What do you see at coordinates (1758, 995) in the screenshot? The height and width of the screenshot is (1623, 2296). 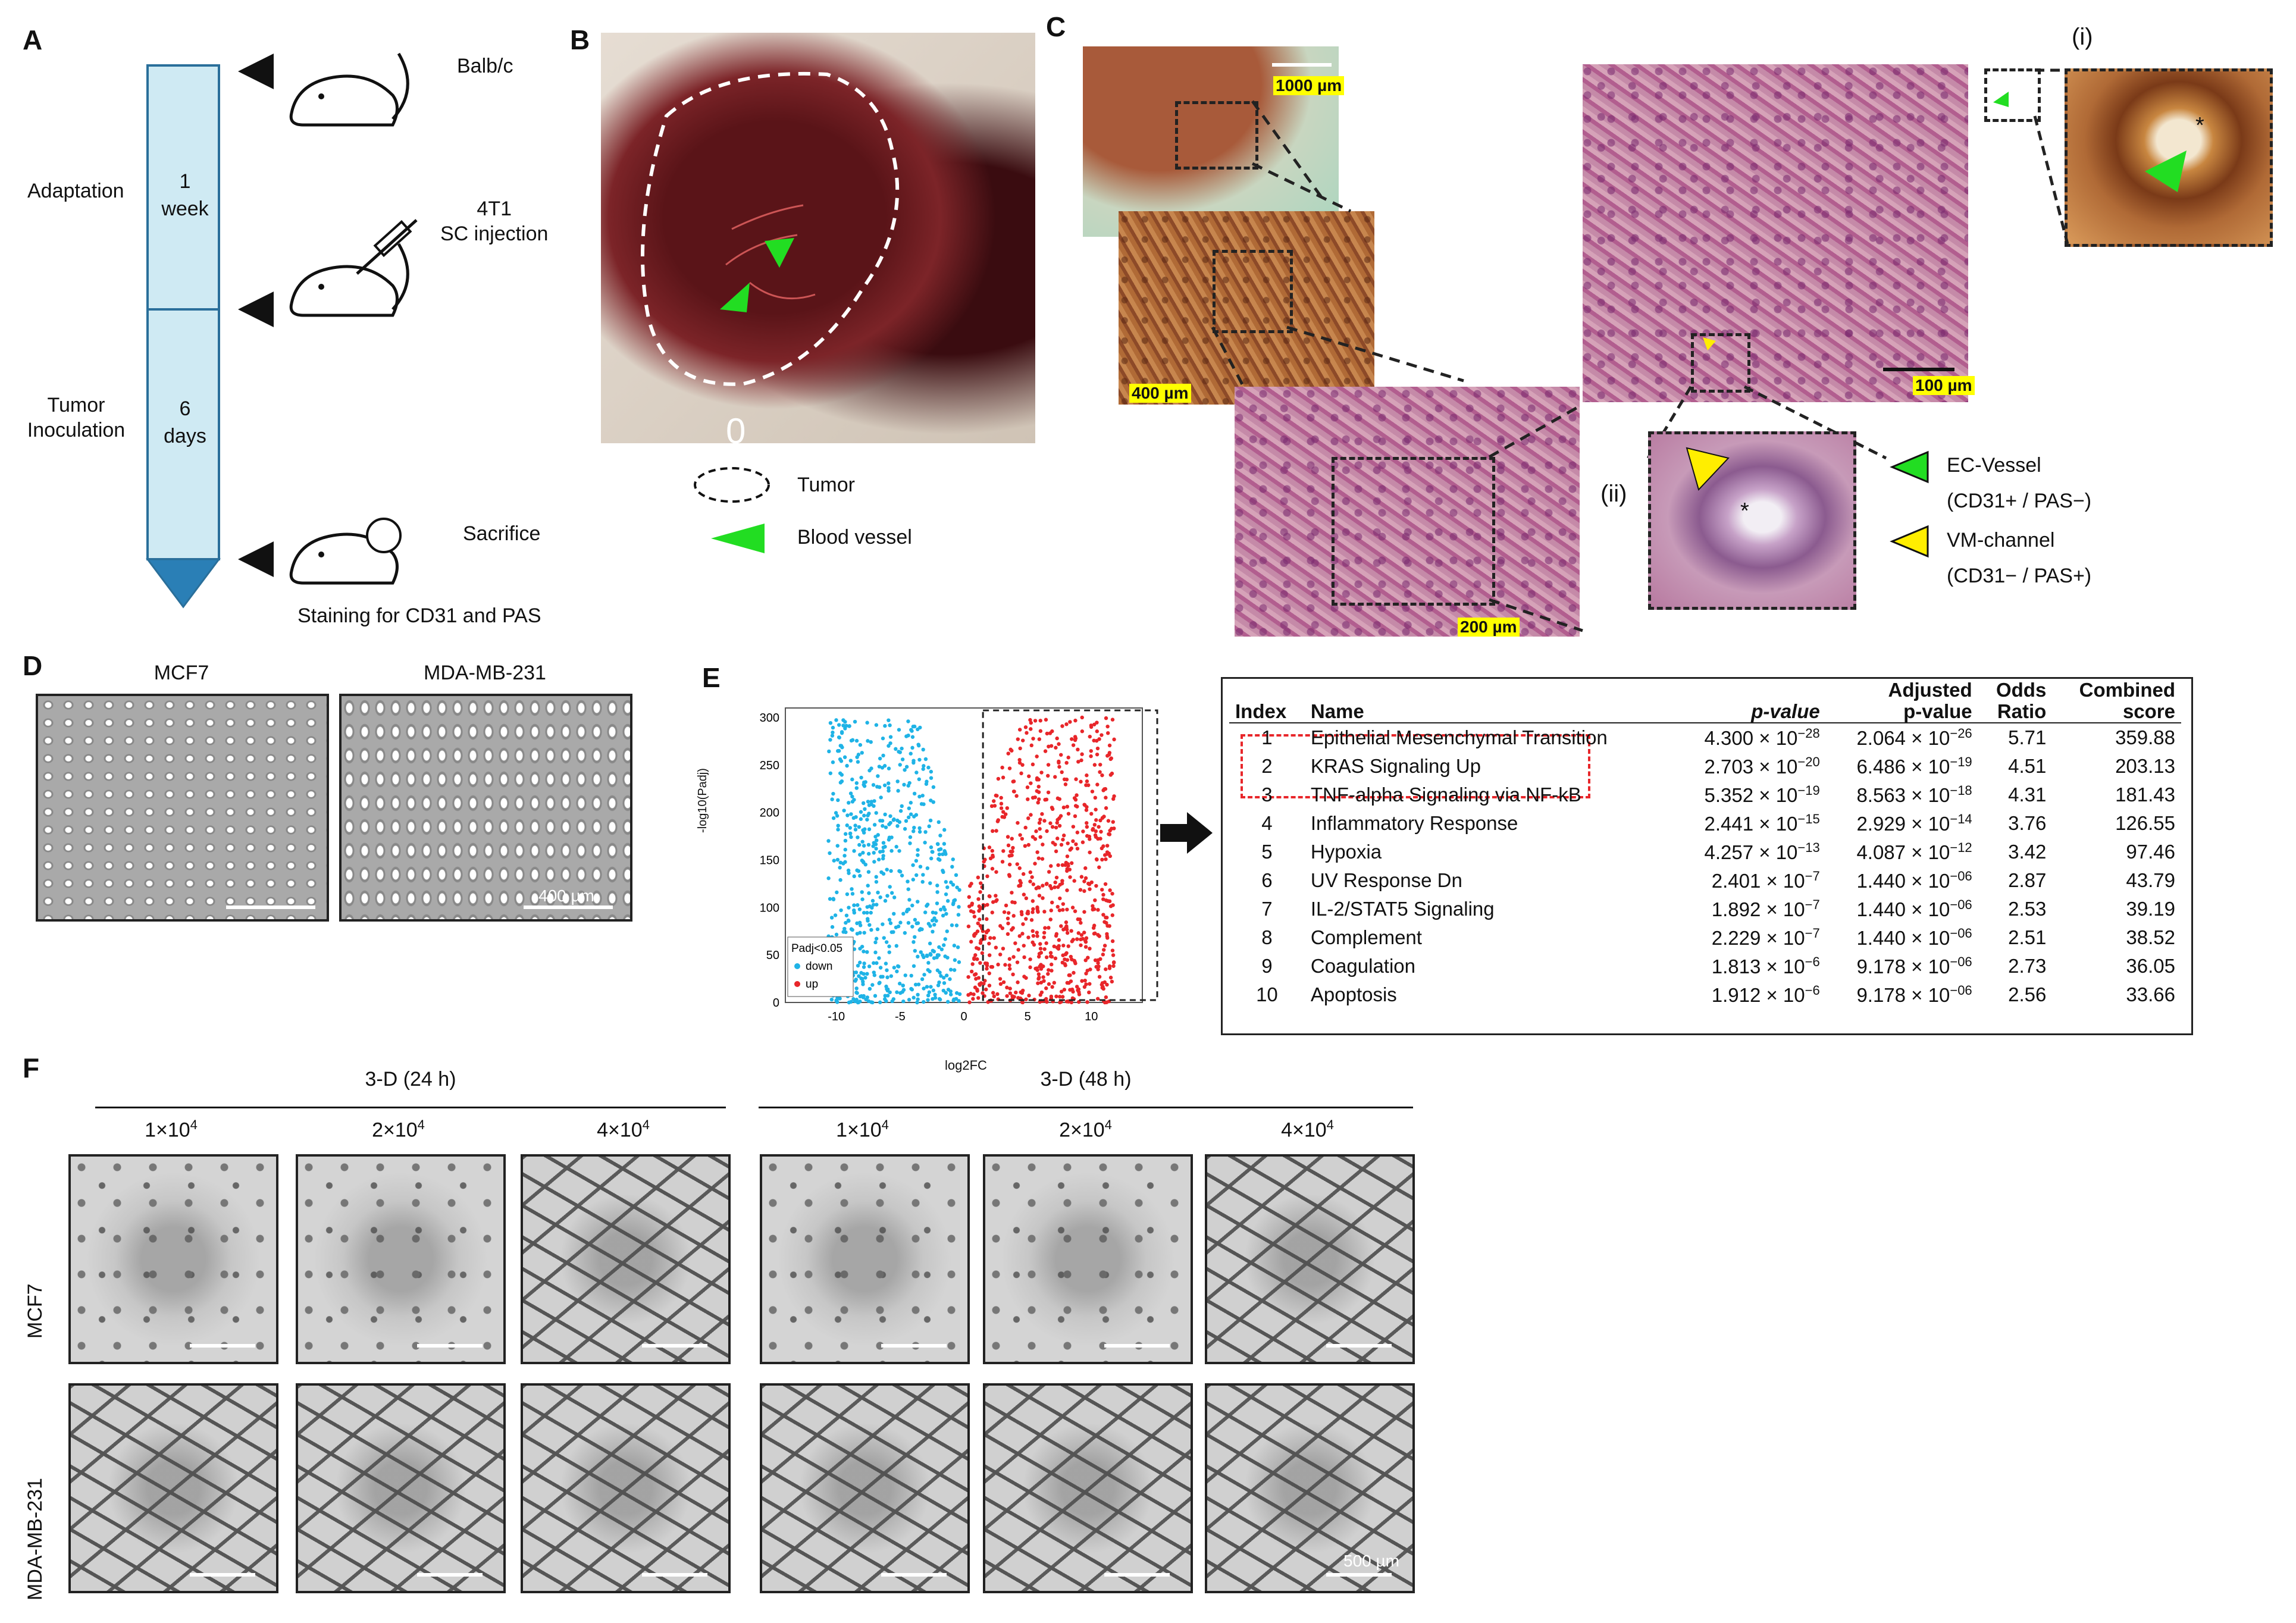 I see `cell-p-mantissa: 1.912 × 10` at bounding box center [1758, 995].